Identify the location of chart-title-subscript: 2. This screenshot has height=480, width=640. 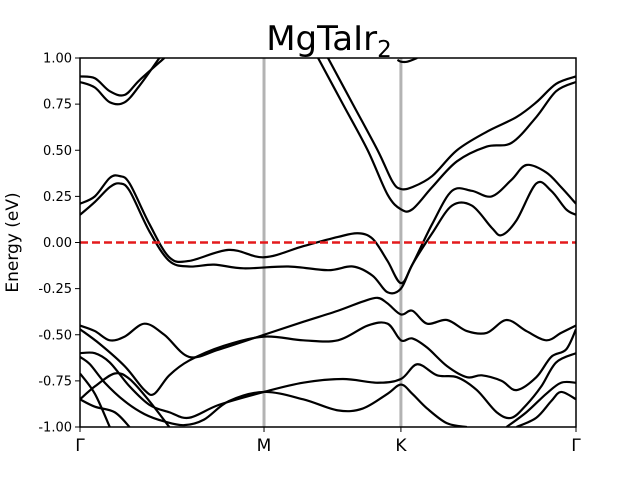
(384, 50).